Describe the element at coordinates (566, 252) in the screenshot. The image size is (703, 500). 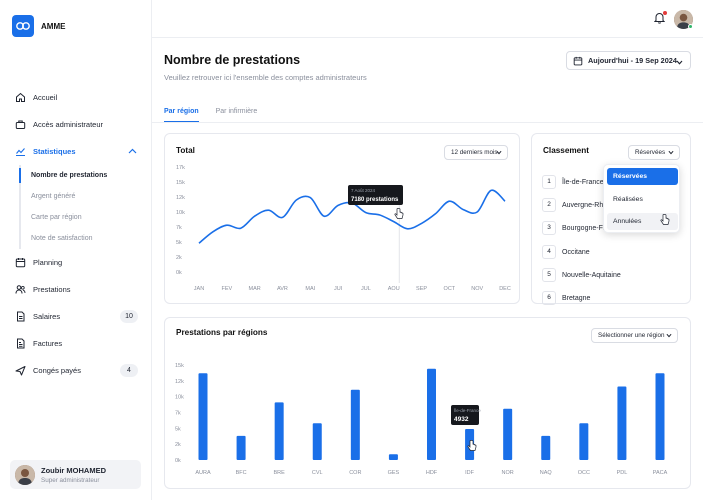
I see `ranking-item: 4 Occitane` at that location.